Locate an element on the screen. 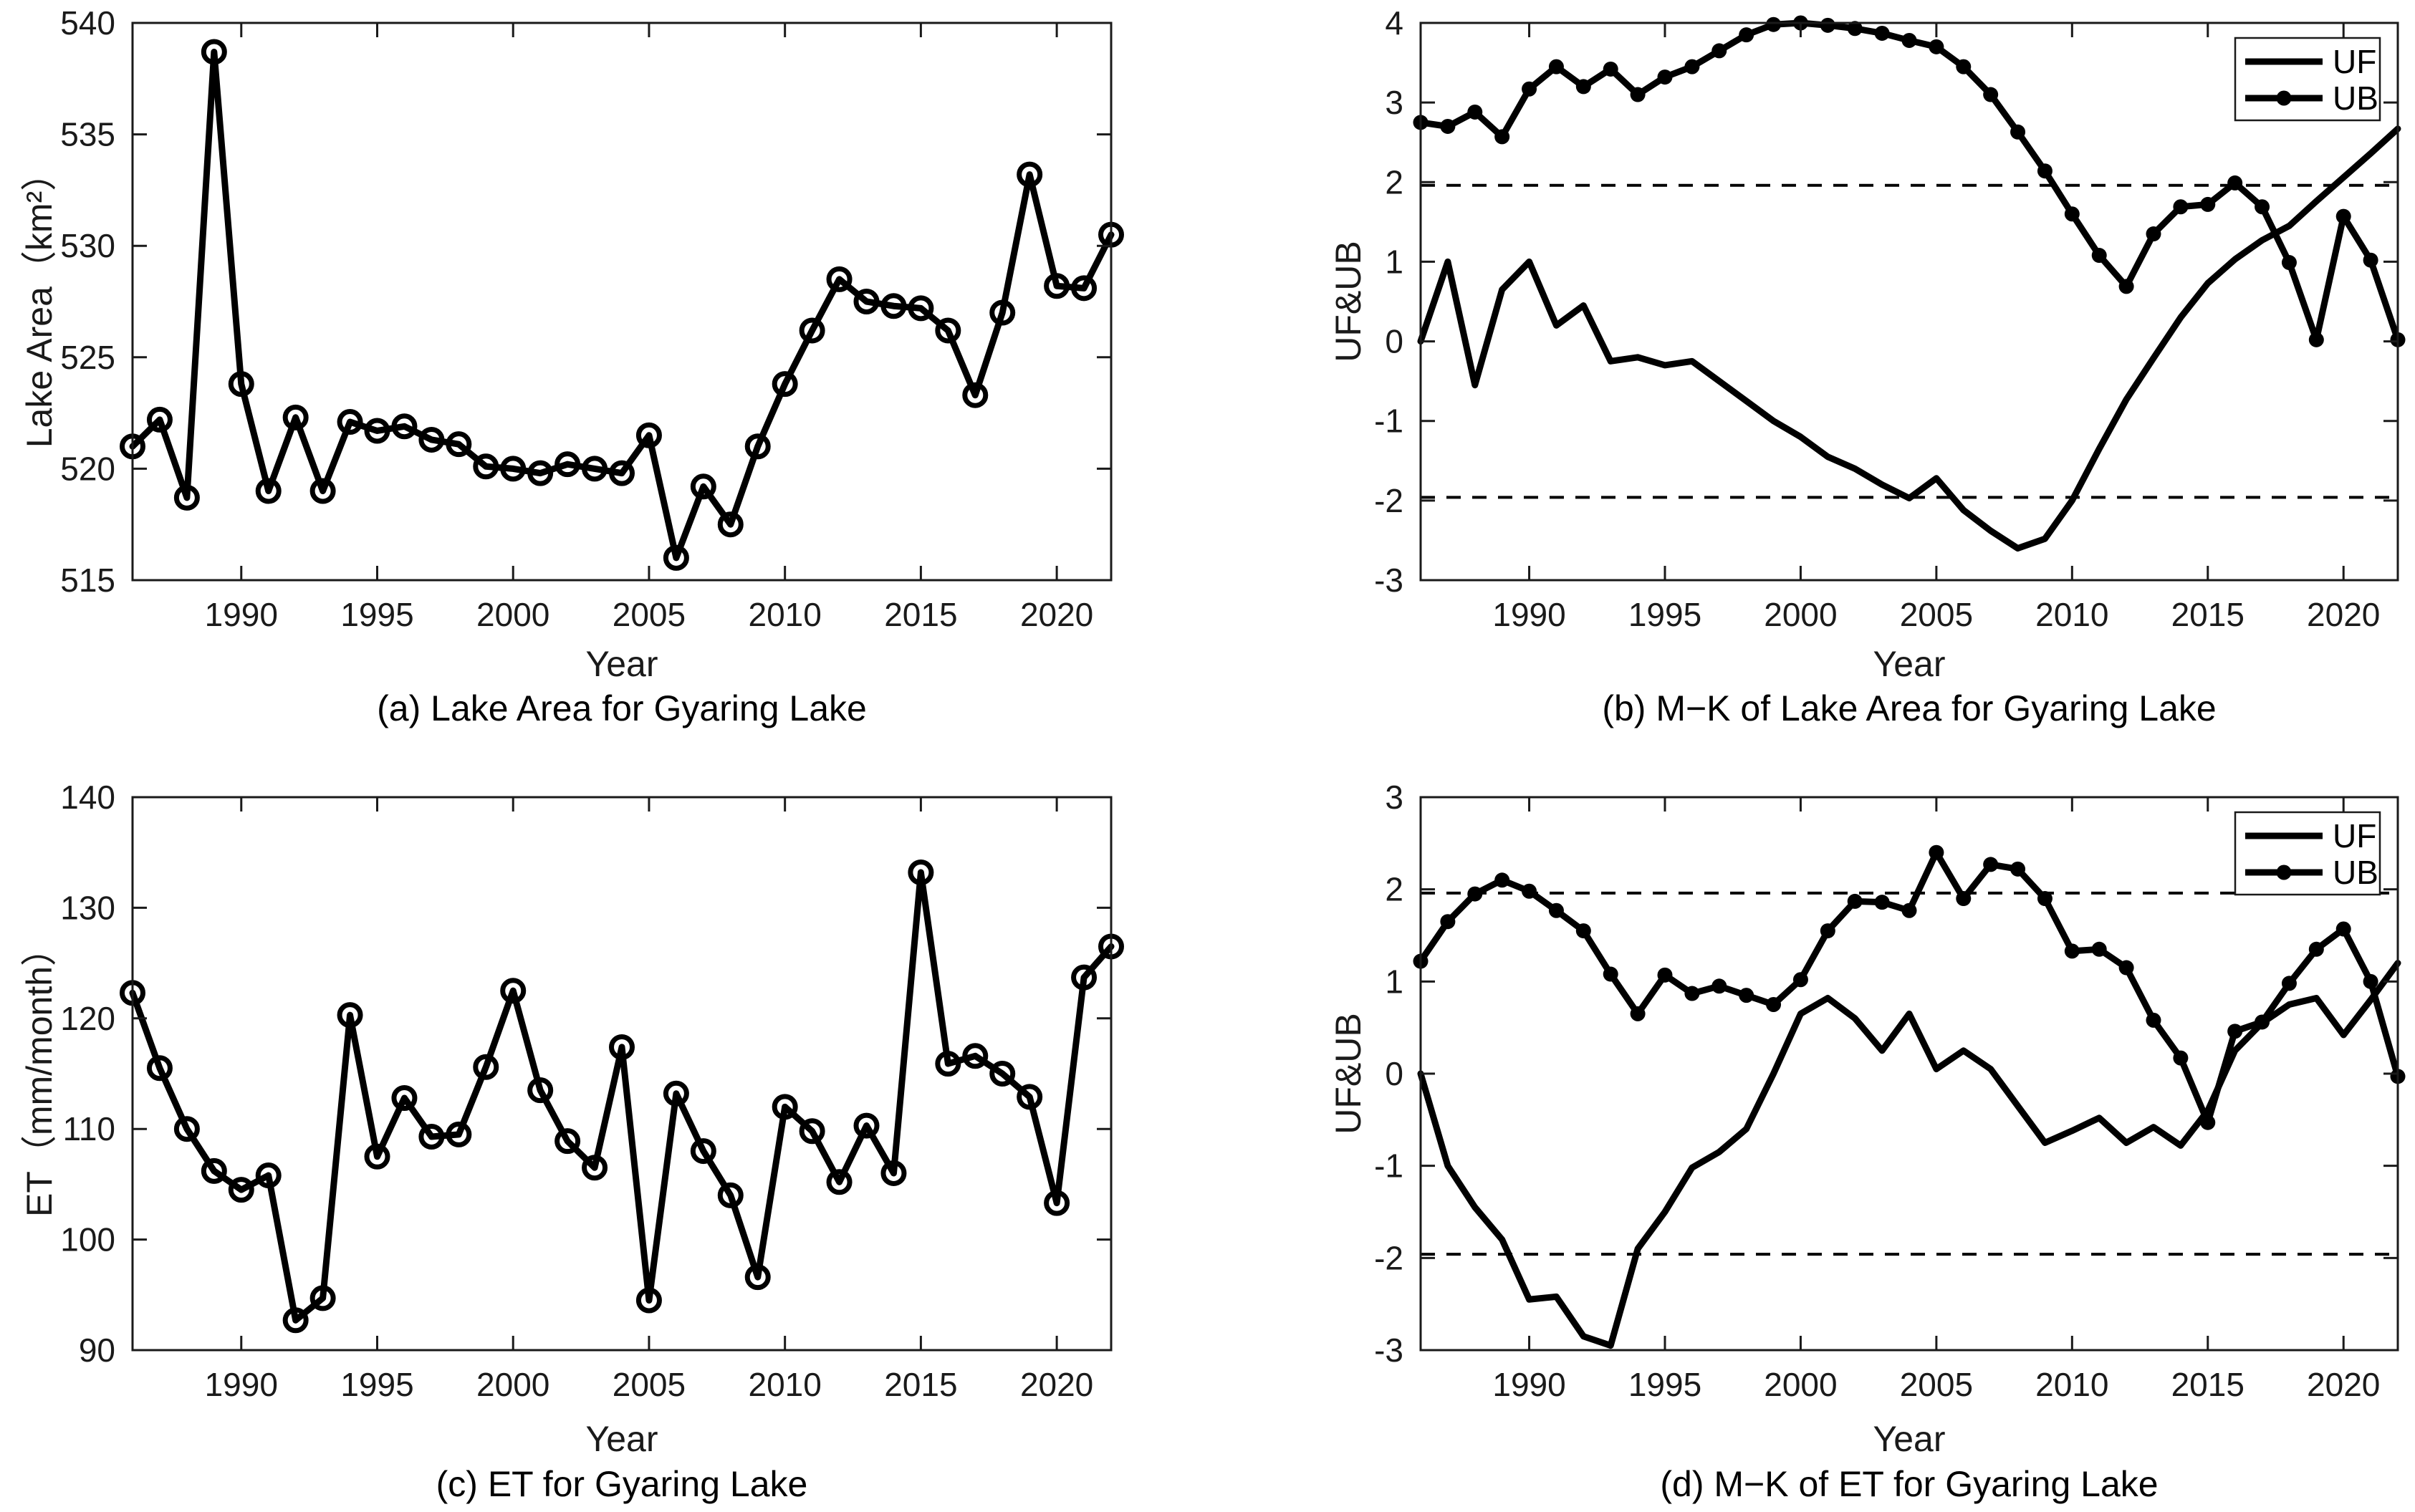  panel-c-caption: (c) ET for Gyaring Lake is located at coordinates (622, 1484).